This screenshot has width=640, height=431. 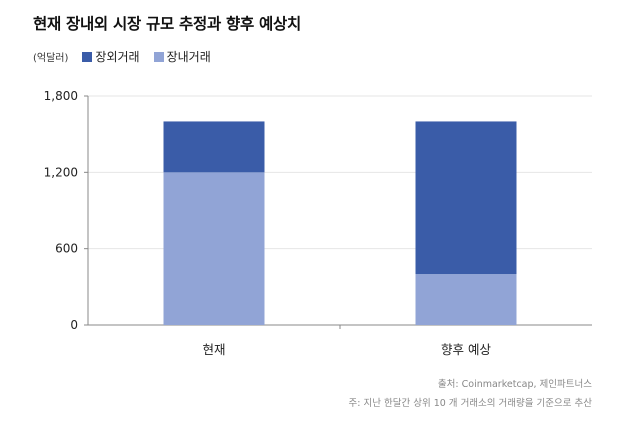 I want to click on legend-item-otc: 장외거래, so click(x=111, y=56).